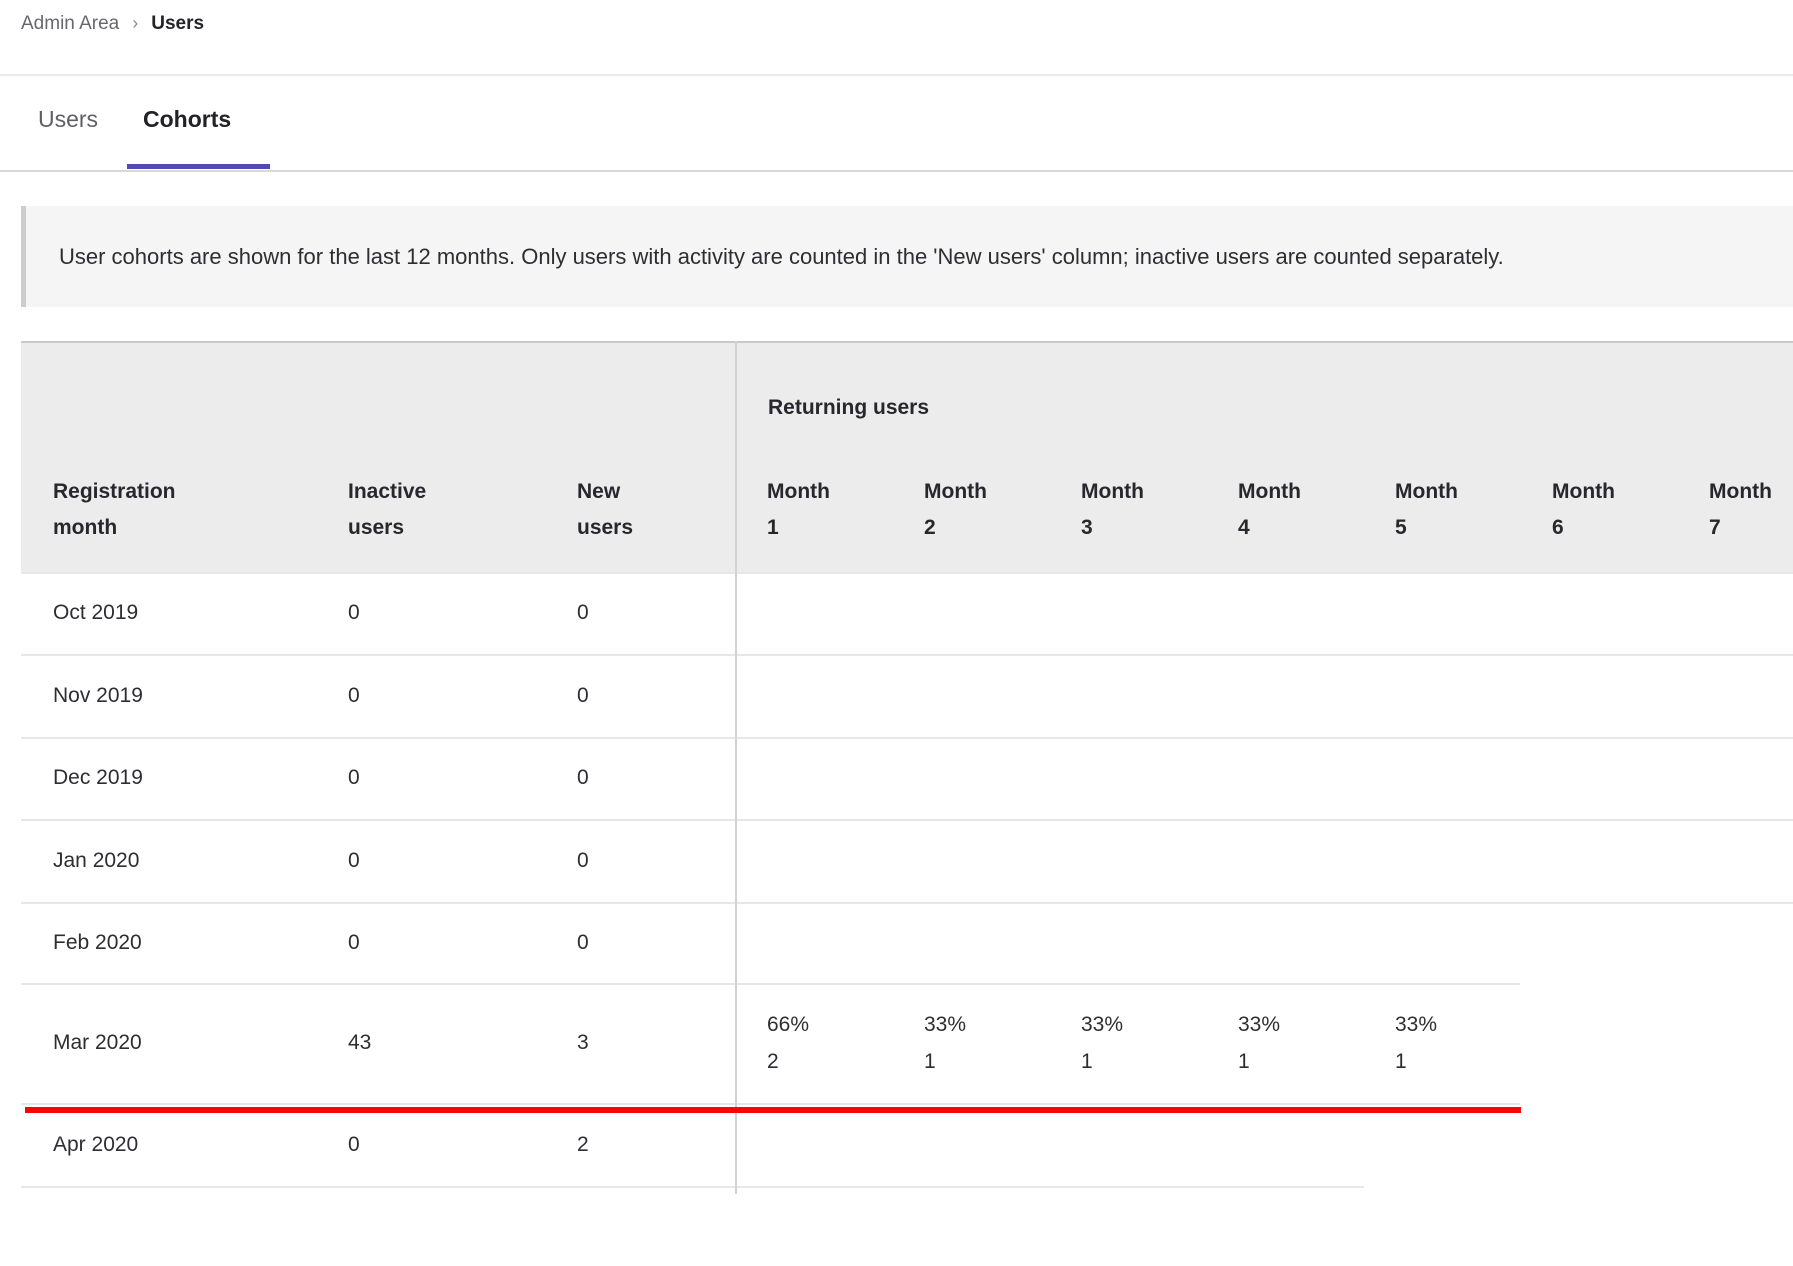 The width and height of the screenshot is (1793, 1266). I want to click on cell-returning-month-1: 66% 2, so click(813, 1043).